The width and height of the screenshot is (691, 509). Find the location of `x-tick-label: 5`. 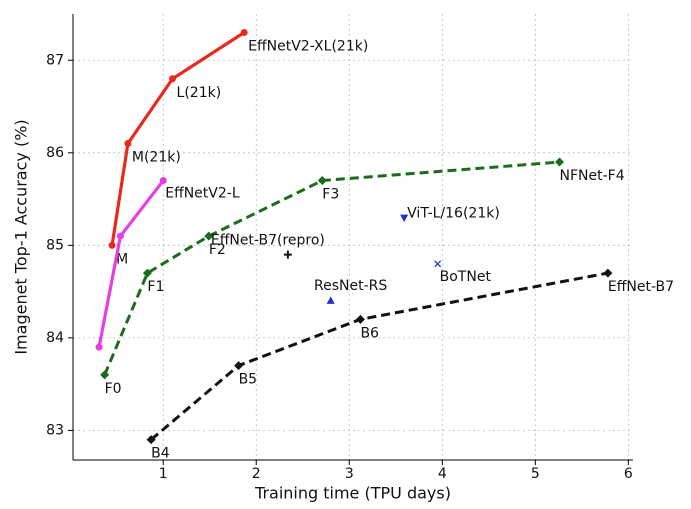

x-tick-label: 5 is located at coordinates (535, 474).